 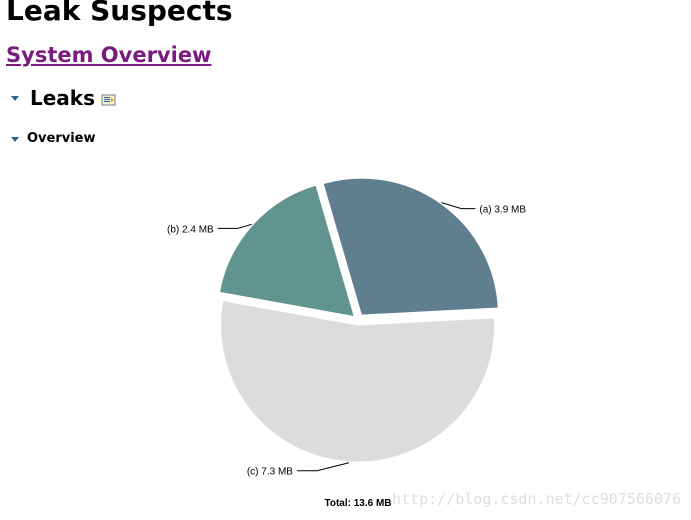 I want to click on pie-label-leader-c, so click(x=323, y=467).